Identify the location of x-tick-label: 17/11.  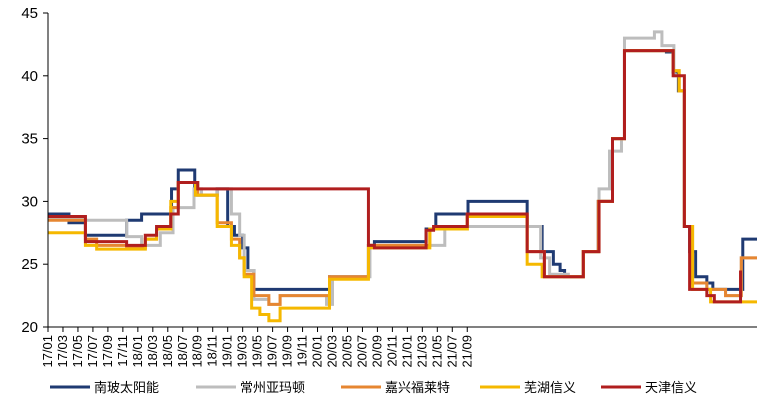
(122, 351).